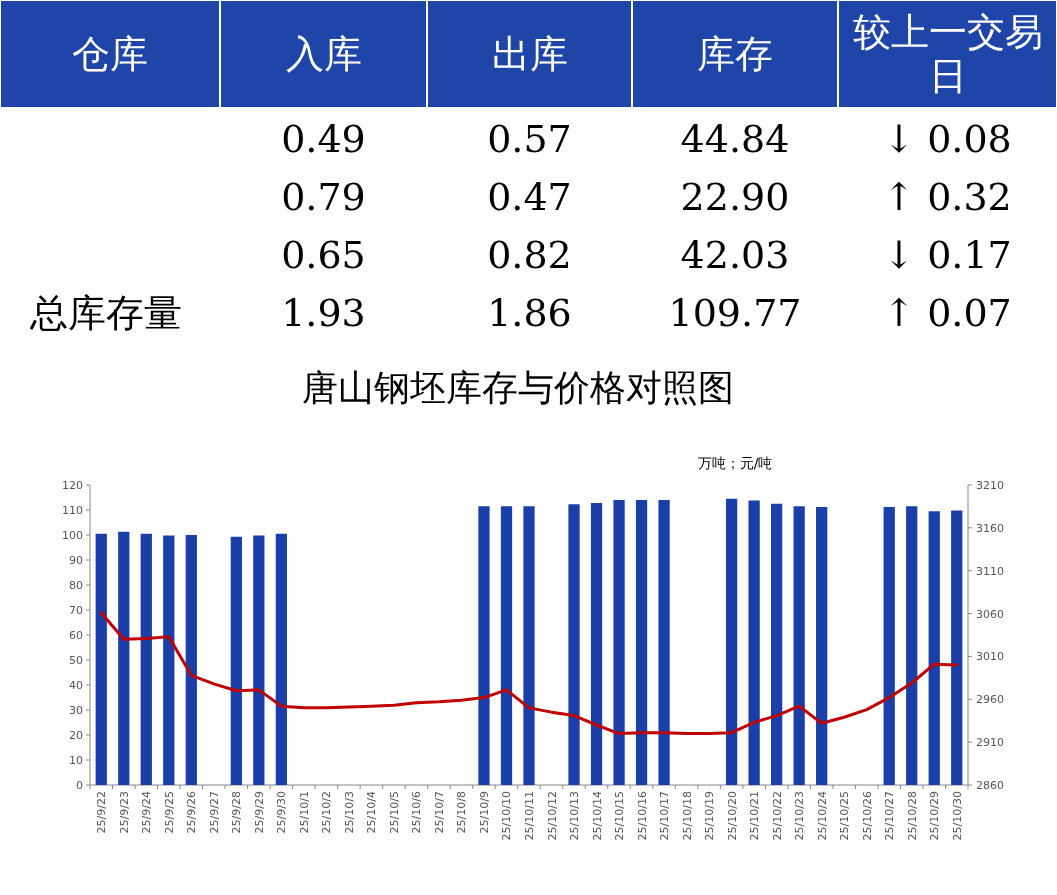 The width and height of the screenshot is (1057, 895). What do you see at coordinates (462, 812) in the screenshot?
I see `x-tick-label: 25/10/8` at bounding box center [462, 812].